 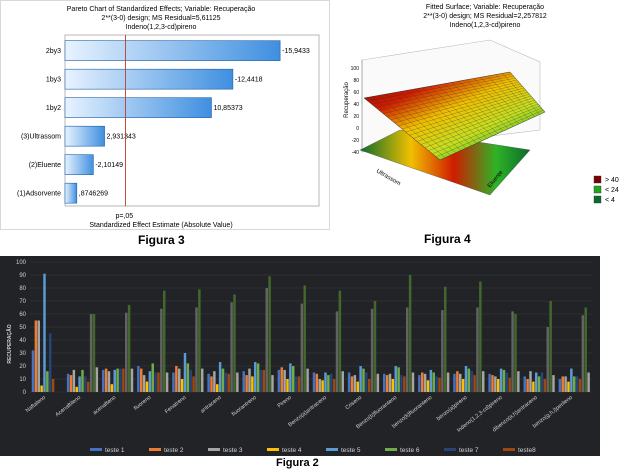 What do you see at coordinates (244, 406) in the screenshot?
I see `bar-chart-category-label: fluorantreno` at bounding box center [244, 406].